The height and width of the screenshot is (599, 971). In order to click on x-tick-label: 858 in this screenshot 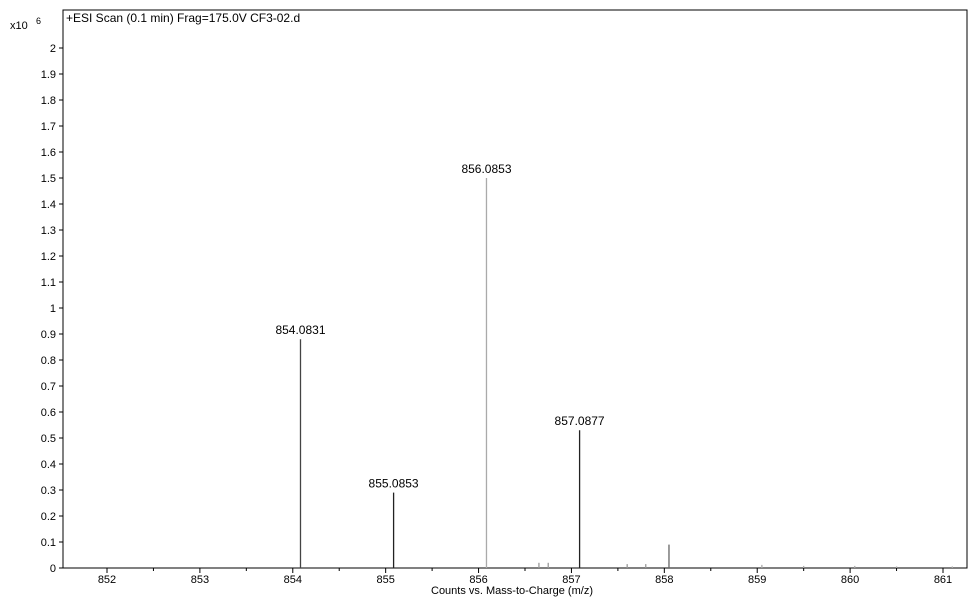, I will do `click(664, 580)`.